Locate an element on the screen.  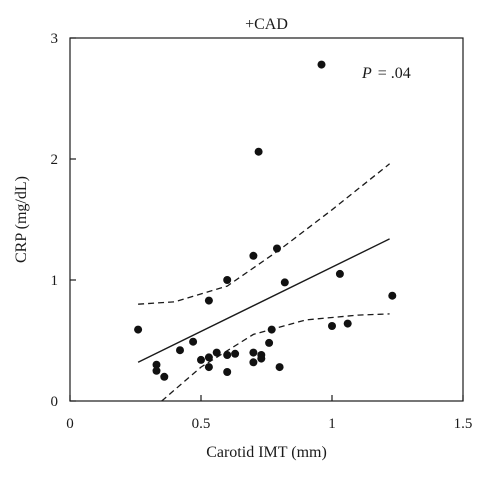
upper-confidence-band is located at coordinates (264, 234).